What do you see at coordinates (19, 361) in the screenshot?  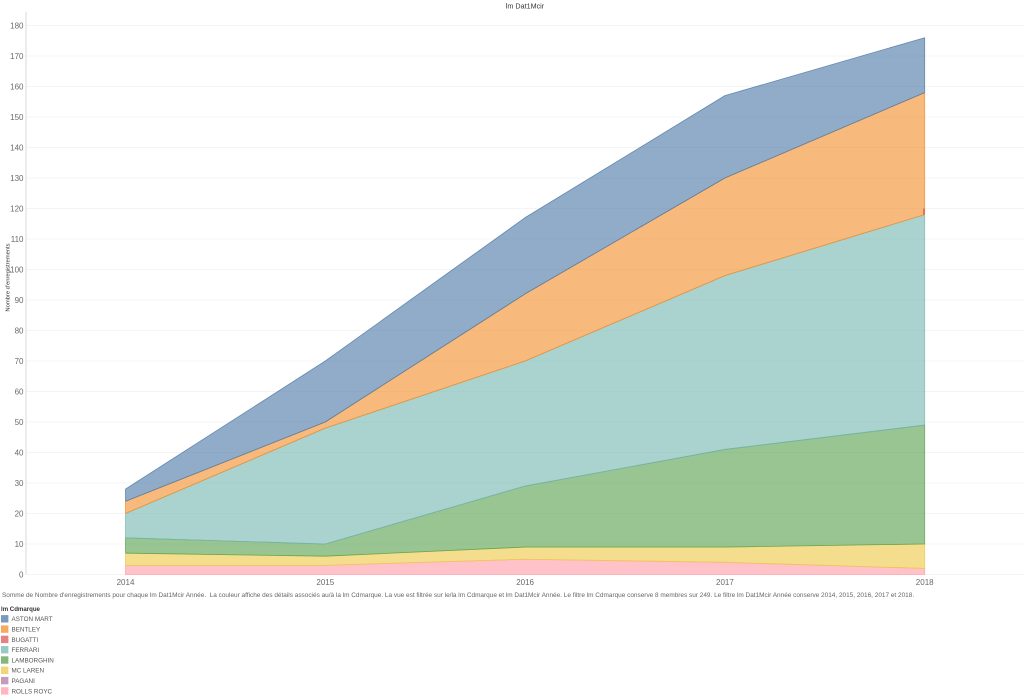 I see `svg-text: 70` at bounding box center [19, 361].